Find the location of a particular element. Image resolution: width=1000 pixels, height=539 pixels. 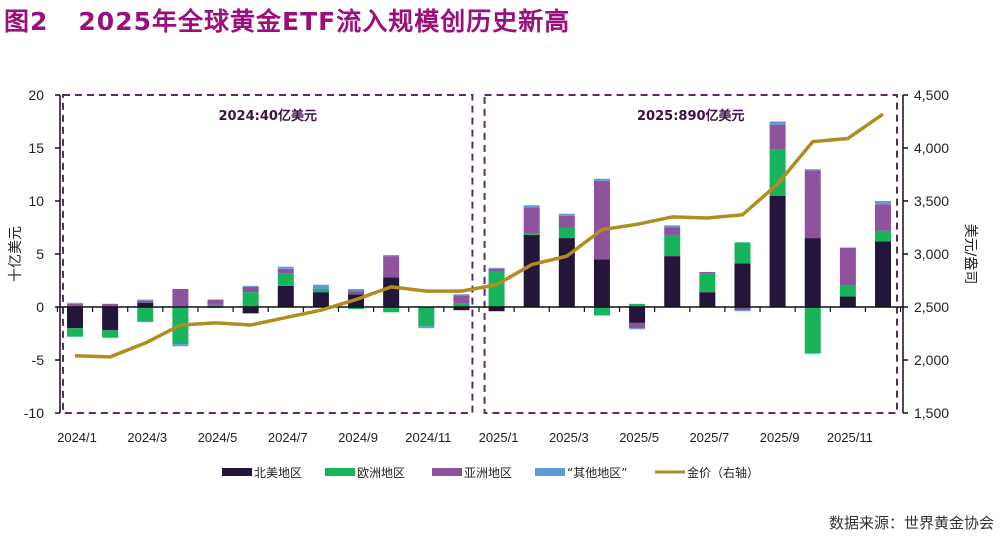

y2-tick-label: 3,000 is located at coordinates (931, 254).